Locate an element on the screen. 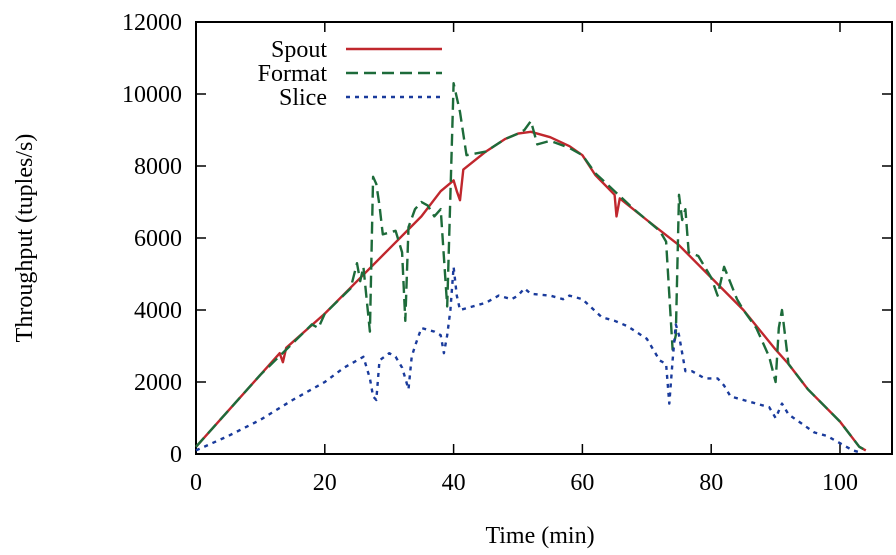 Image resolution: width=896 pixels, height=555 pixels. x-tick-label: 20 is located at coordinates (325, 483).